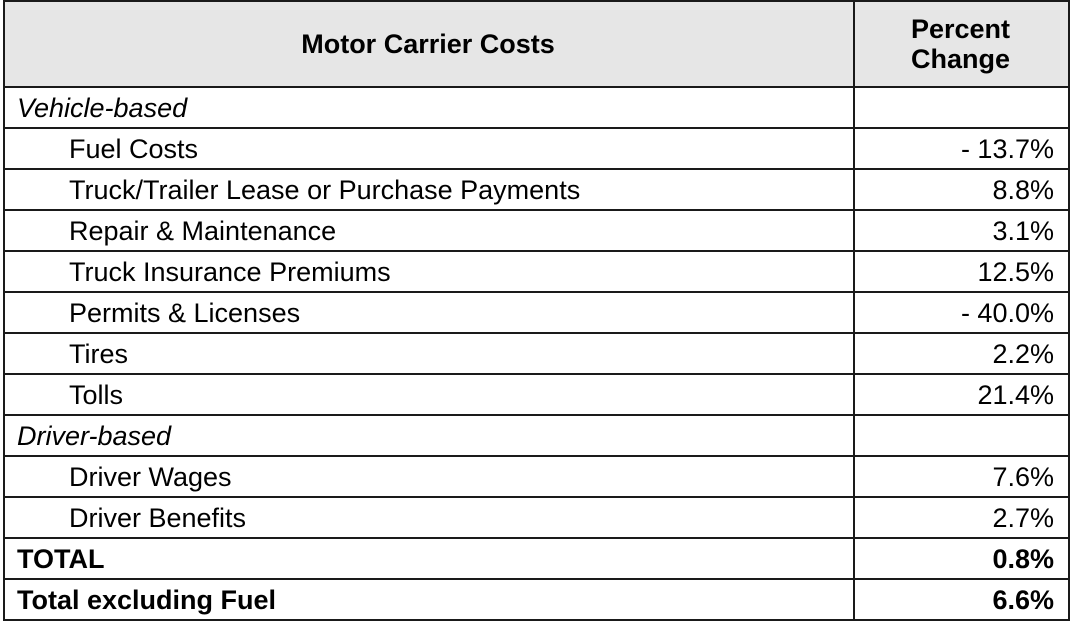  Describe the element at coordinates (429, 271) in the screenshot. I see `row-label: Truck Insurance Premiums` at that location.